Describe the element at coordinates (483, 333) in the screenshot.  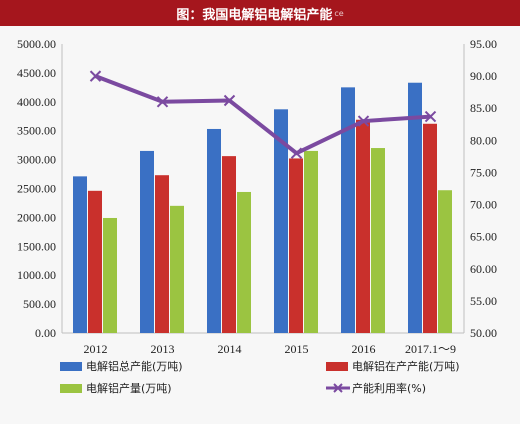
I see `y2-tick-label: 50.00` at that location.